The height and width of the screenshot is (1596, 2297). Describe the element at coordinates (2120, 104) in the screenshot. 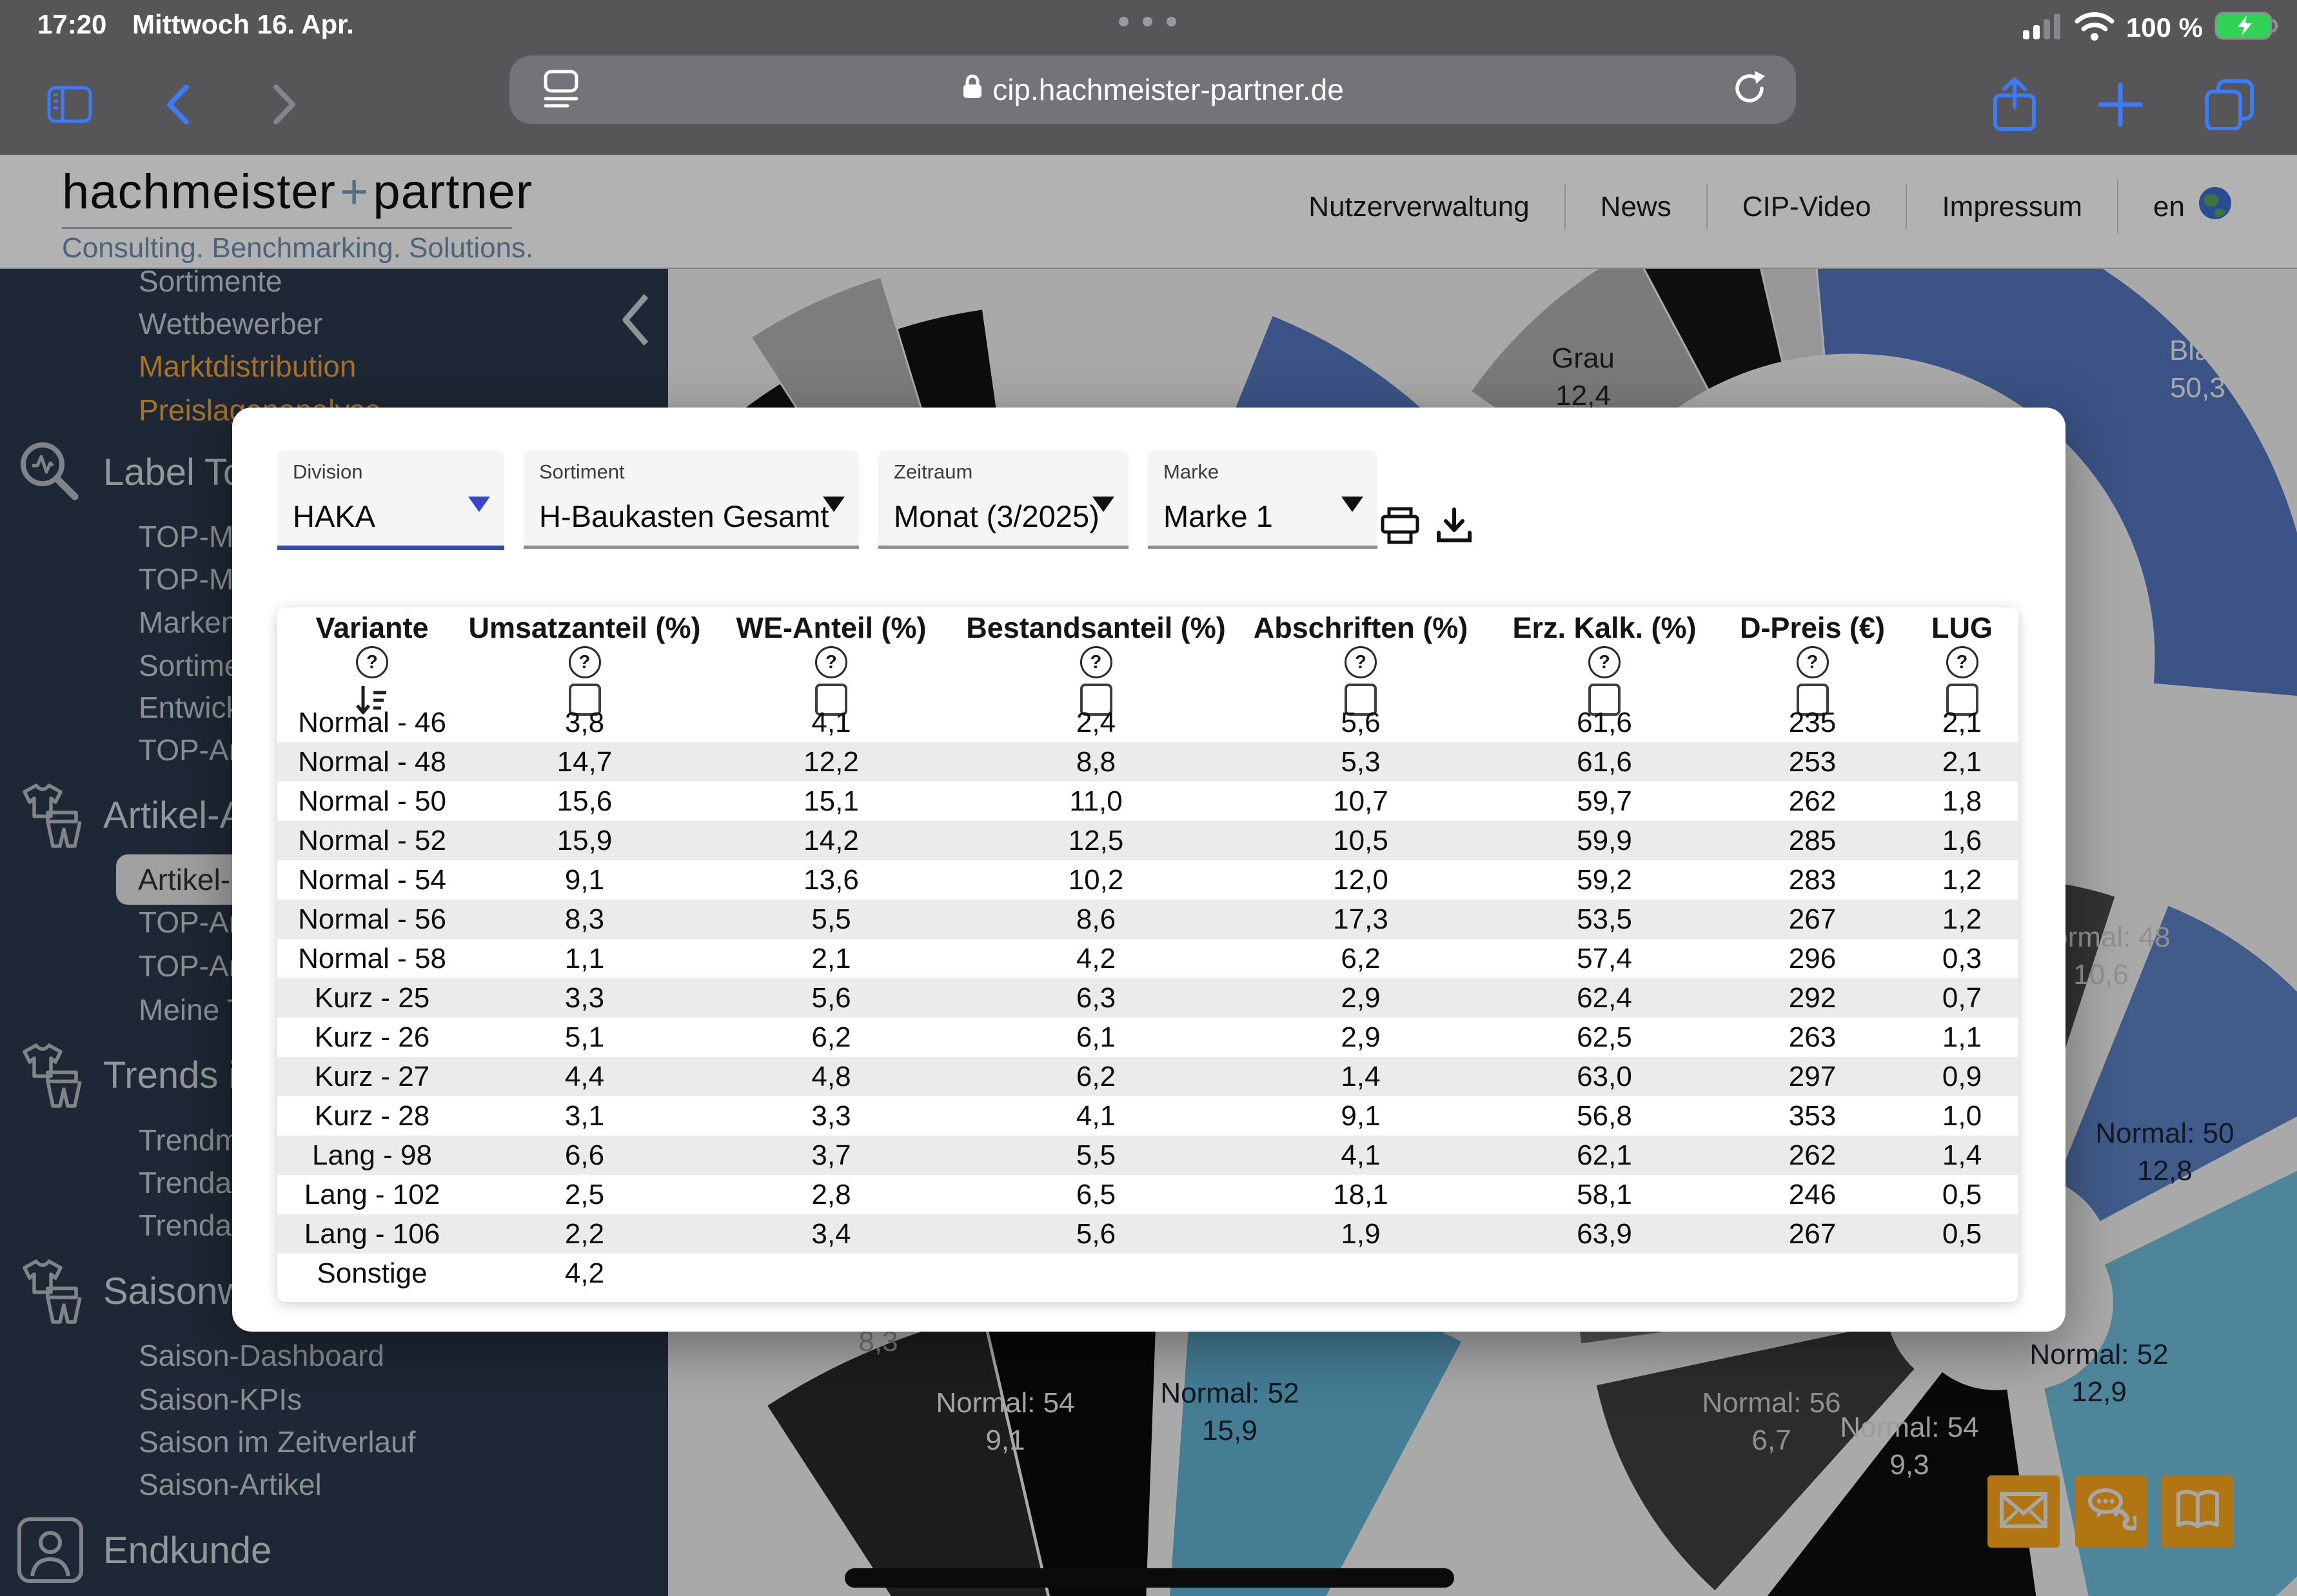

I see `new-tab-icon` at that location.